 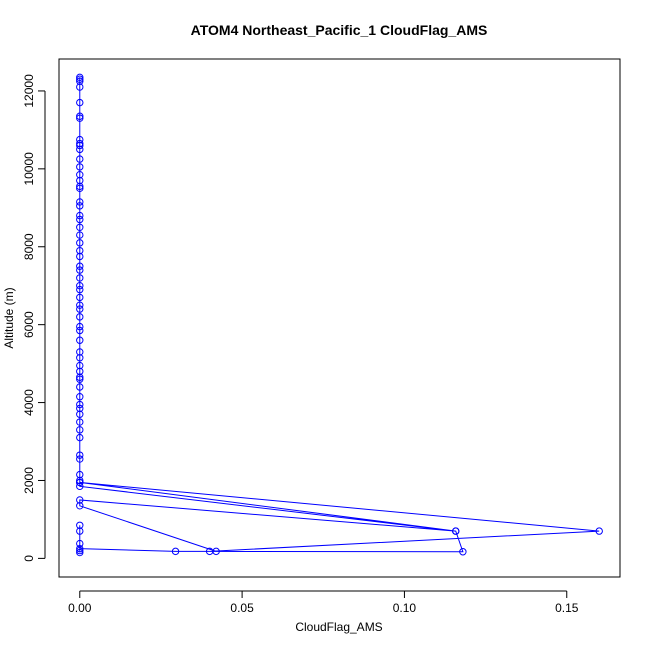 I want to click on y-tick-label: 2000, so click(x=29, y=480).